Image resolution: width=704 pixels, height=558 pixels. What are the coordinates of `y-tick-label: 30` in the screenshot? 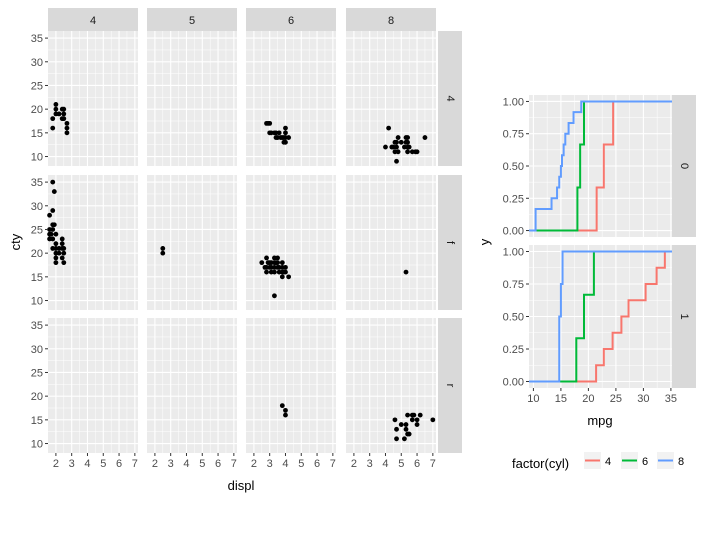 It's located at (37, 63).